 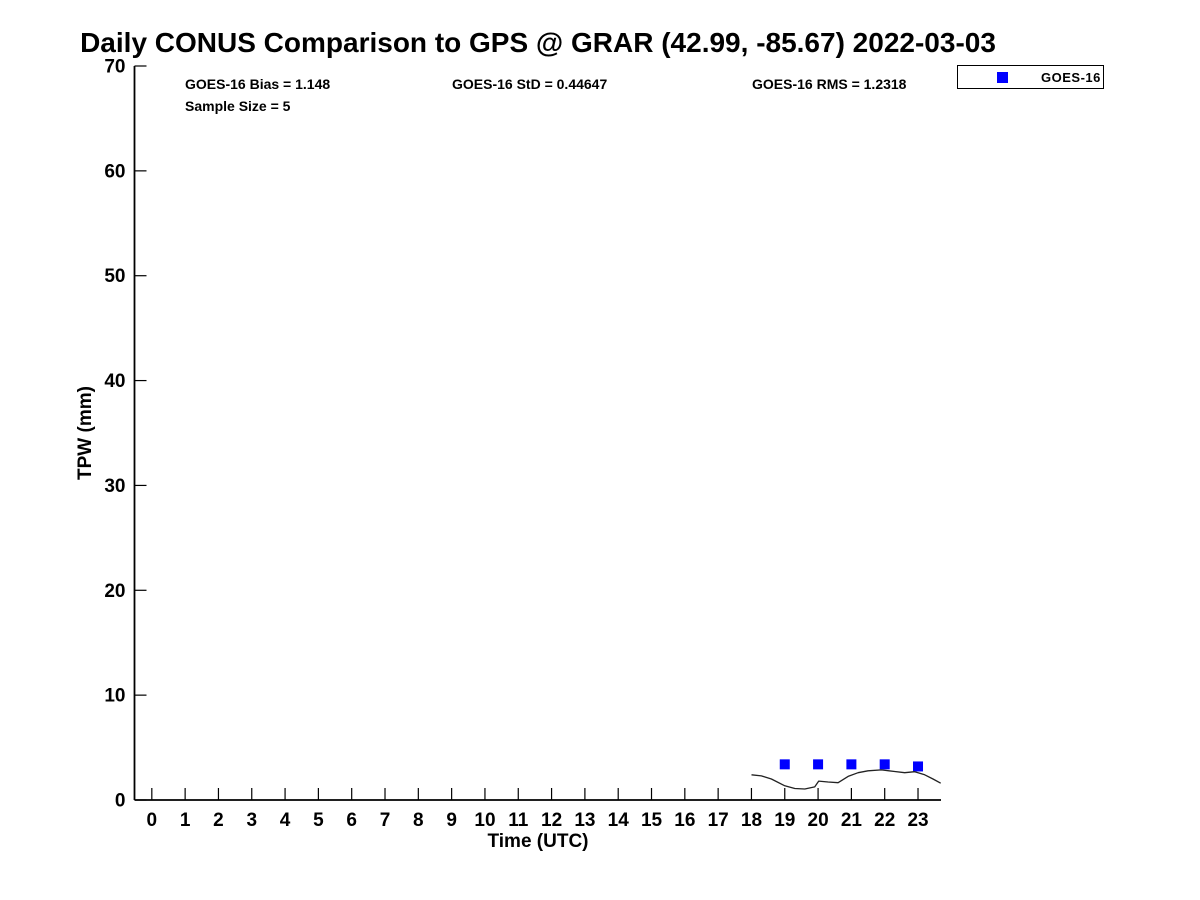 I want to click on x-tick-label: 14, so click(x=619, y=820).